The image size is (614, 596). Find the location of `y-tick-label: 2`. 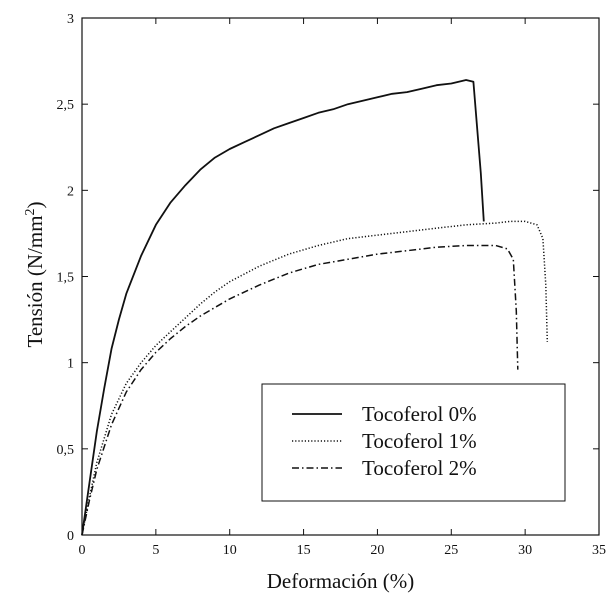

y-tick-label: 2 is located at coordinates (70, 191).